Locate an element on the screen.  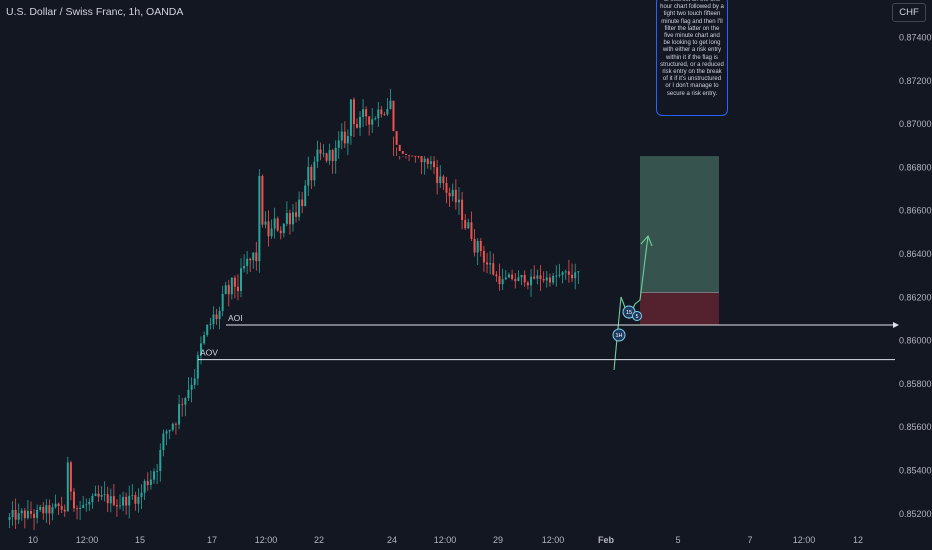
time-tick-label: Feb is located at coordinates (606, 540).